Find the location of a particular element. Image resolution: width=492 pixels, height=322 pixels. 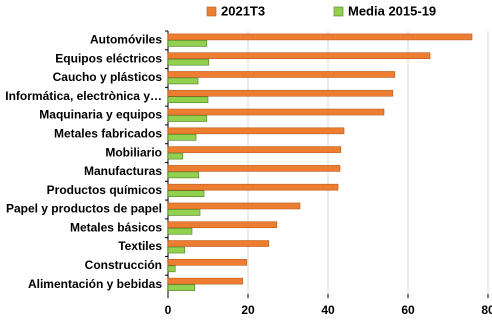

y-tick-label: Caucho y plásticos is located at coordinates (108, 77).